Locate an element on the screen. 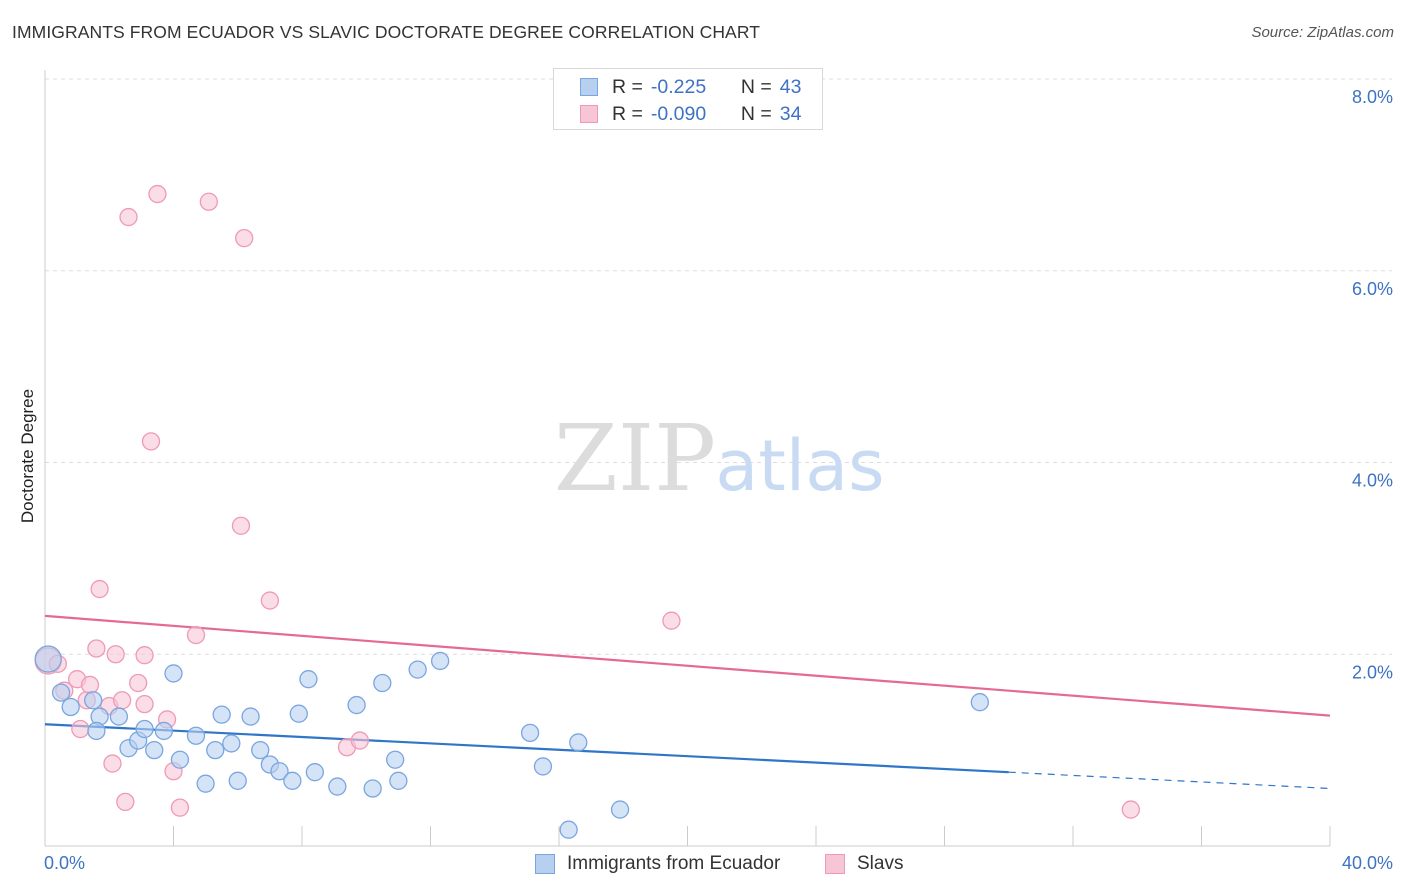 Image resolution: width=1406 pixels, height=892 pixels. x-tick-label: 40.0% is located at coordinates (1367, 863).